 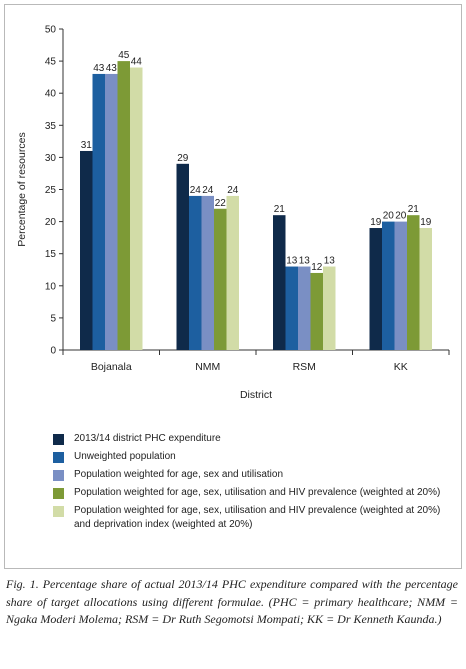 I want to click on data-label: 31, so click(x=87, y=145).